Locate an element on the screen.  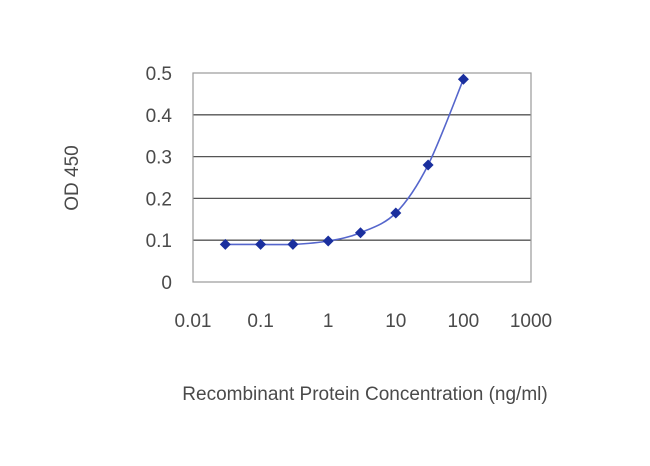
grid-lines is located at coordinates (362, 177).